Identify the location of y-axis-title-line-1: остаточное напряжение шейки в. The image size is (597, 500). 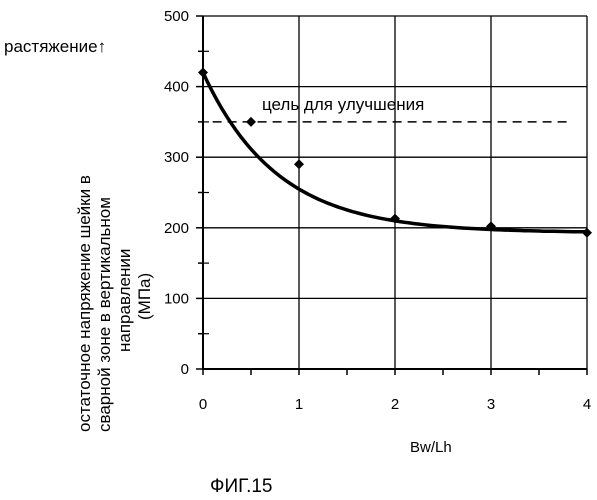
(84, 303).